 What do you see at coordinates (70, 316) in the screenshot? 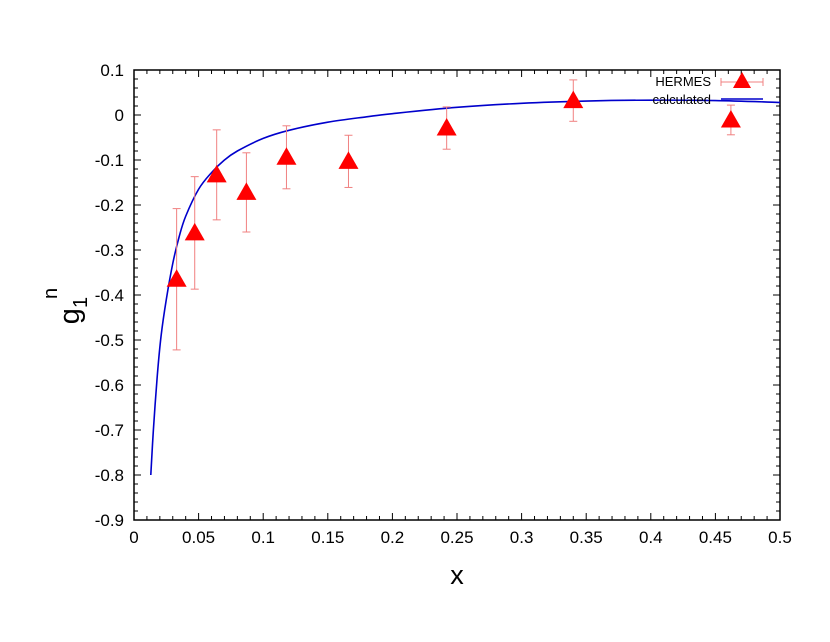
I see `y-axis-title-main: g` at bounding box center [70, 316].